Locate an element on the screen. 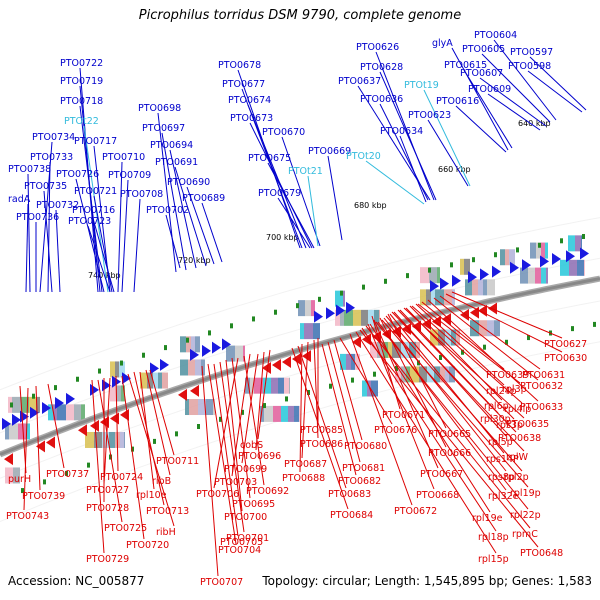  gene-label: PTO0676 is located at coordinates (395, 430).